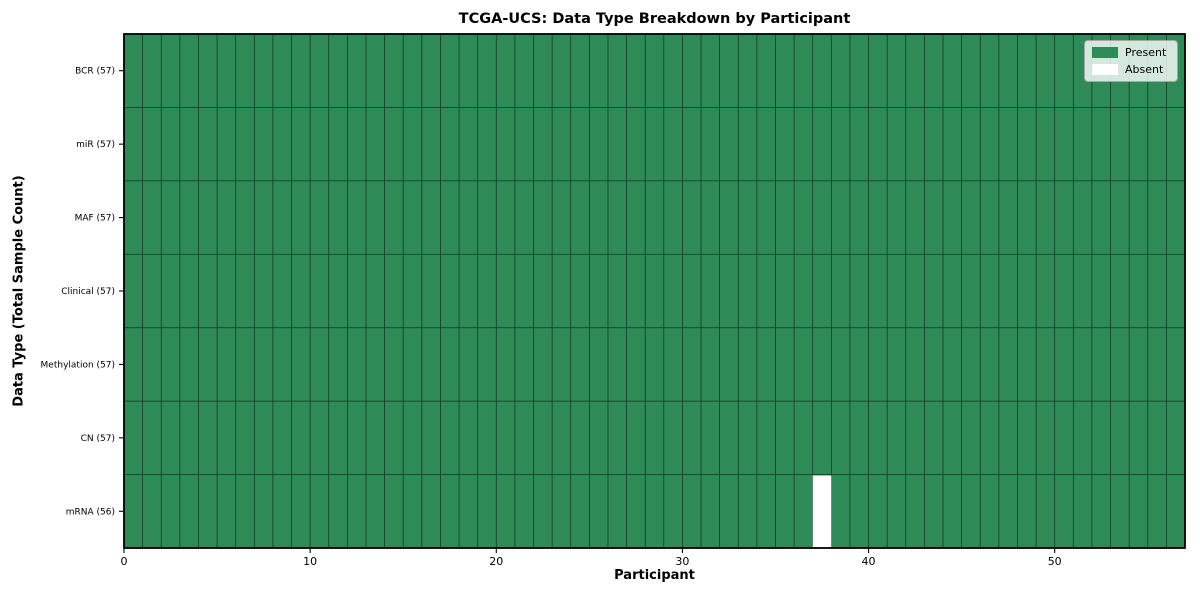 This screenshot has height=600, width=1200. I want to click on legend-swatch-absent-icon, so click(1105, 69).